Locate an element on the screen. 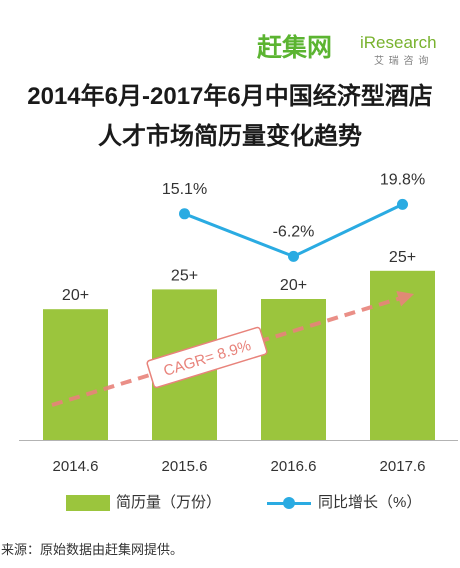 This screenshot has width=460, height=568. growth-label-2016-6: -6.2% is located at coordinates (294, 231).